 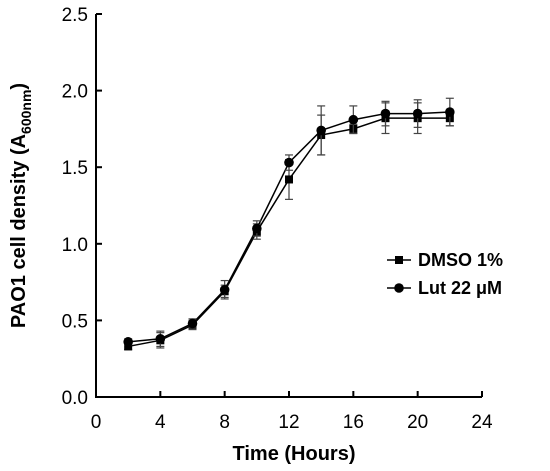 What do you see at coordinates (26, 112) in the screenshot?
I see `y-axis-title-subscript: 600nm` at bounding box center [26, 112].